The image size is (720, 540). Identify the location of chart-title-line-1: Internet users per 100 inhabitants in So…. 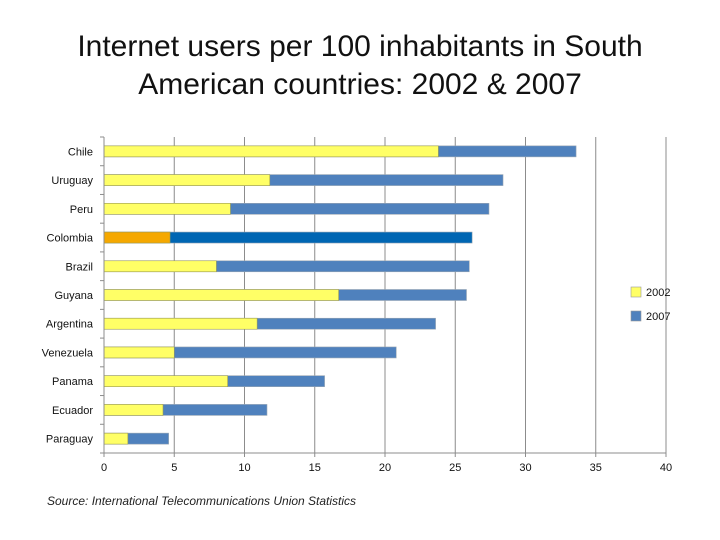
(360, 46).